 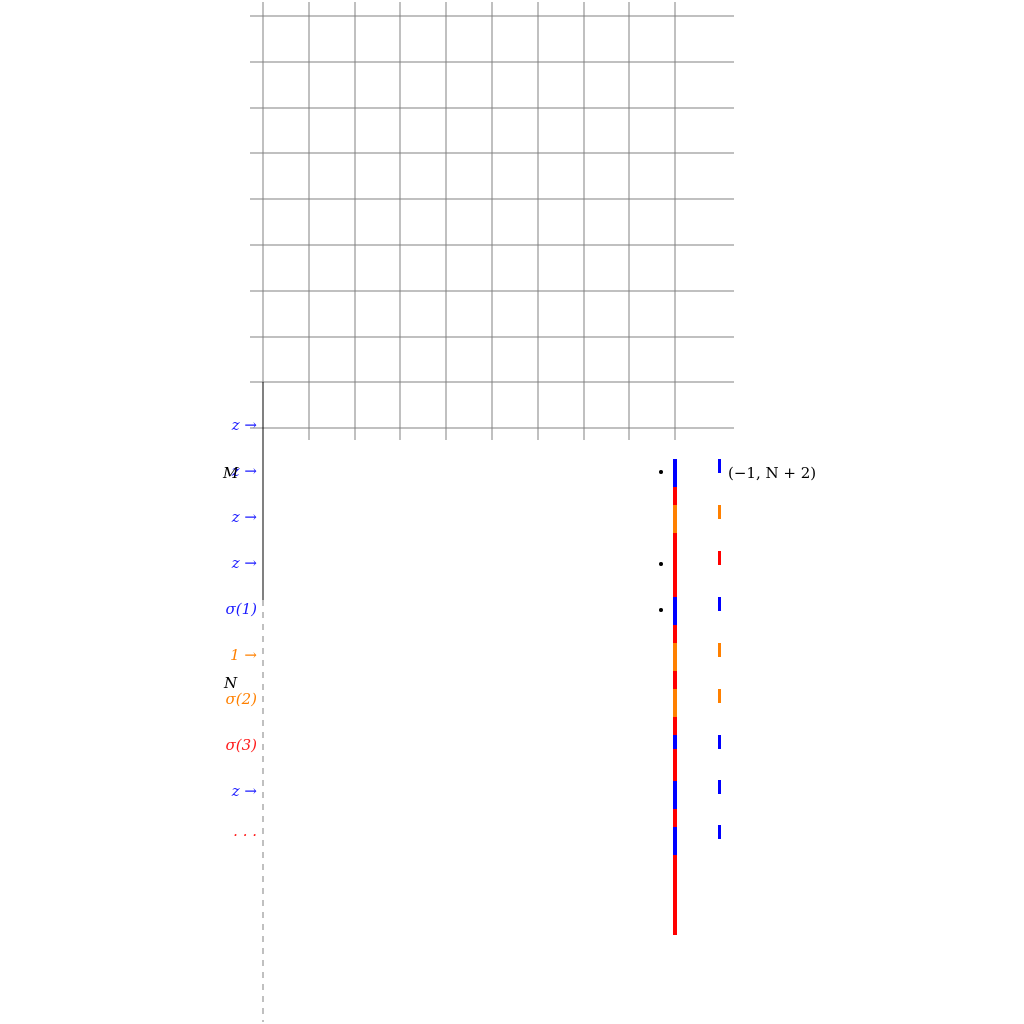 What do you see at coordinates (230, 683) in the screenshot?
I see `axis-label-n: N` at bounding box center [230, 683].